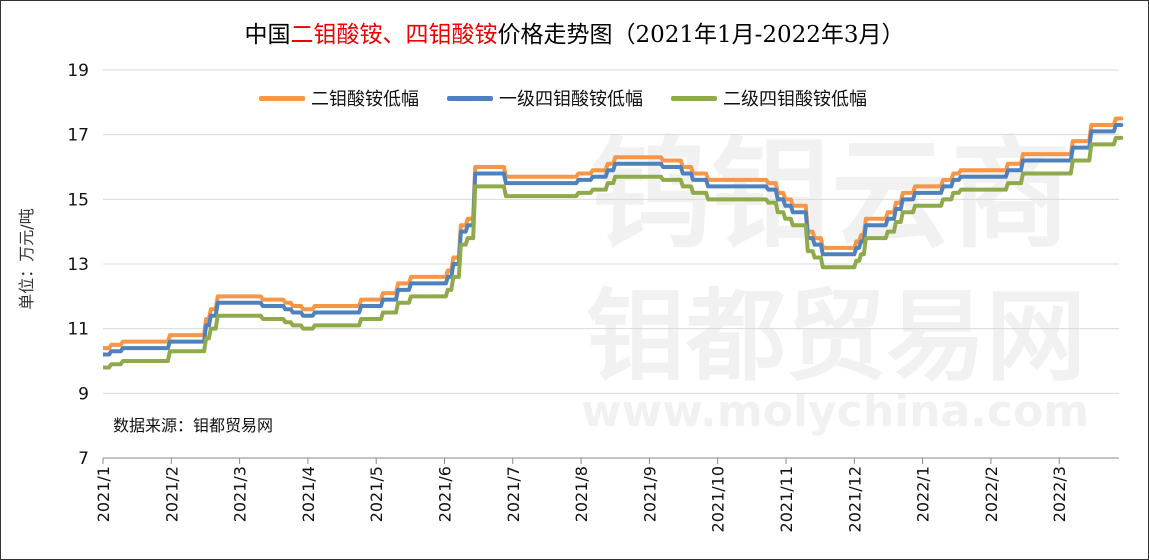 Image resolution: width=1149 pixels, height=560 pixels. I want to click on y-tick-label: 7, so click(83, 459).